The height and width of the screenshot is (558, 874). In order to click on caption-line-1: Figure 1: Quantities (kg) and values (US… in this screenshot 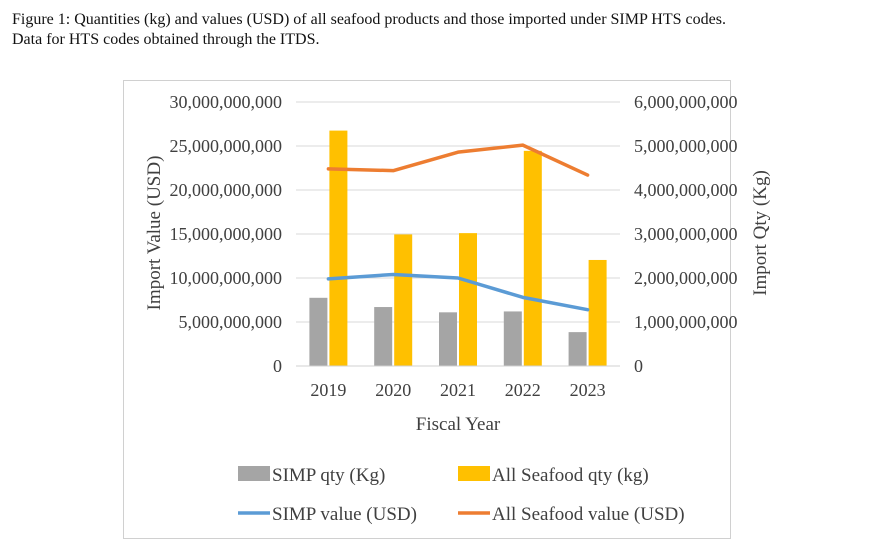, I will do `click(369, 19)`.